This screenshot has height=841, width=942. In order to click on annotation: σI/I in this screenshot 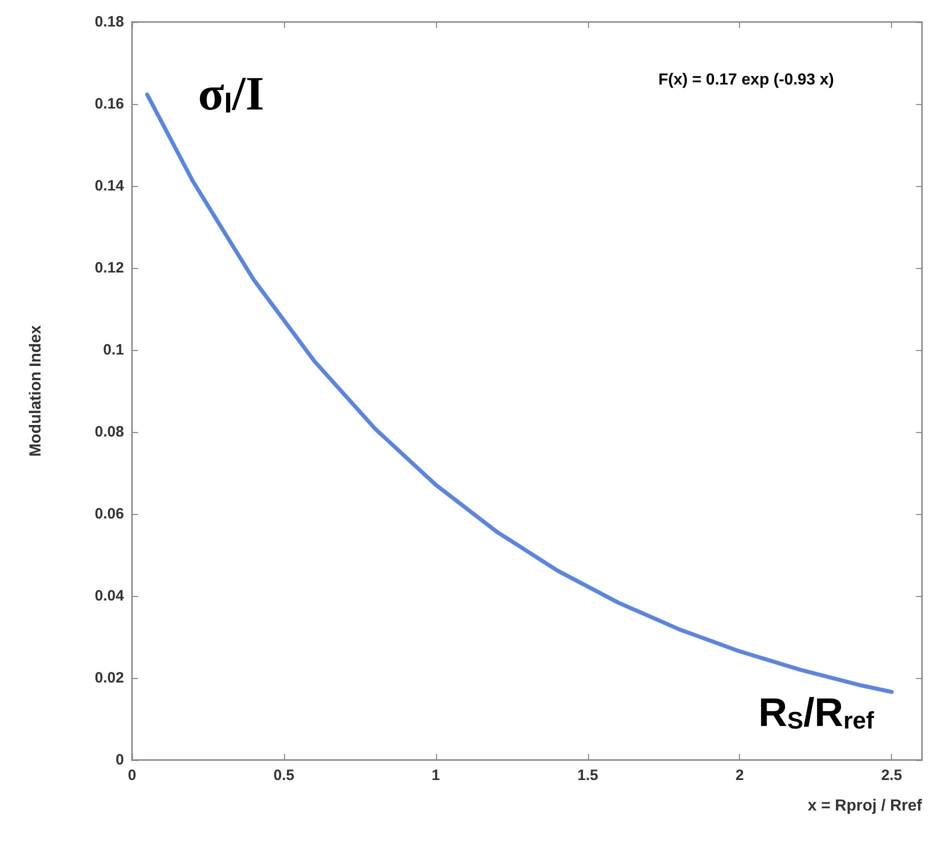, I will do `click(231, 94)`.